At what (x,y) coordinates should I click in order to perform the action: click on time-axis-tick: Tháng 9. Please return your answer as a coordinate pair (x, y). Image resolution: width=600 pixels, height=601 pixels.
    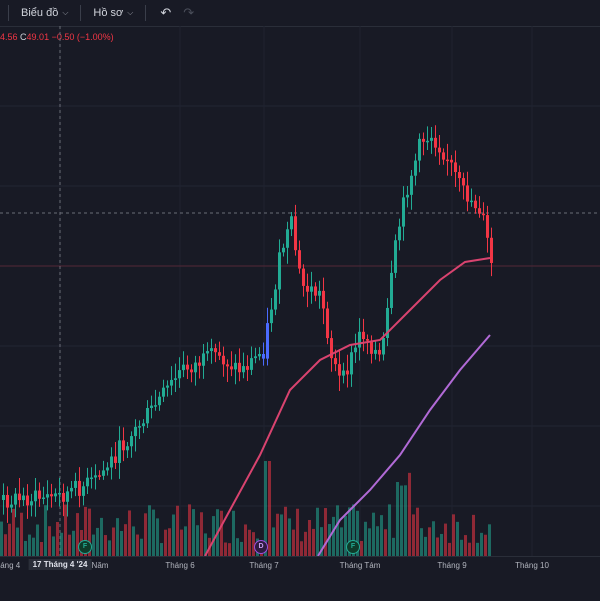
    Looking at the image, I should click on (452, 565).